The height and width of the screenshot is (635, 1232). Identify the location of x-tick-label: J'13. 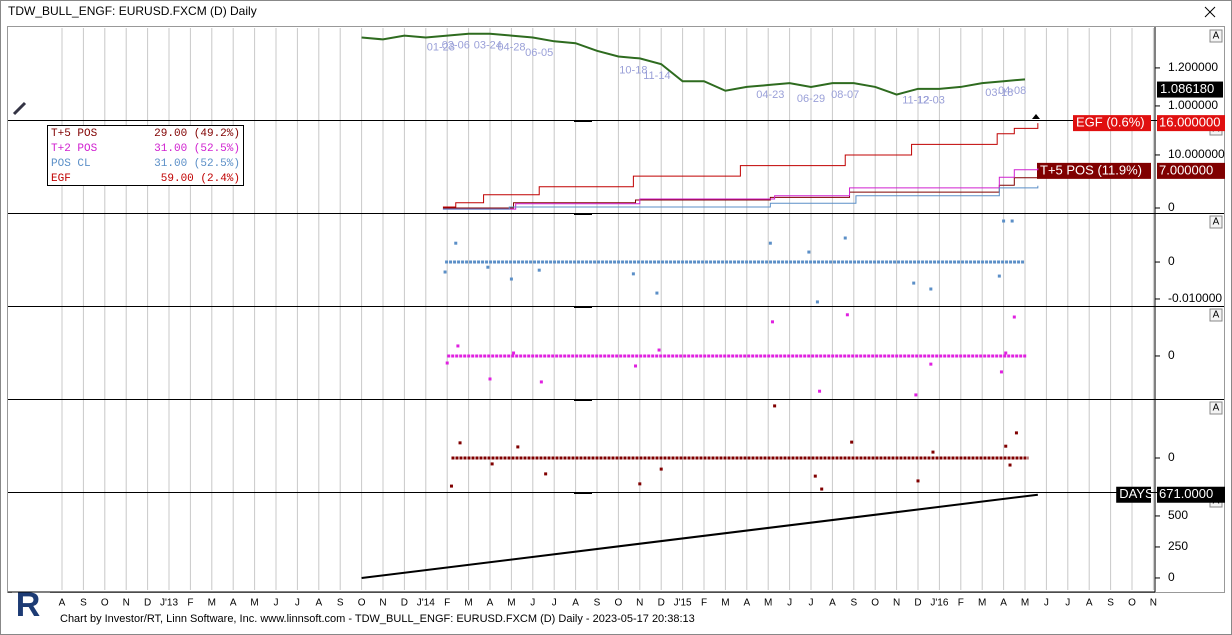
(169, 603).